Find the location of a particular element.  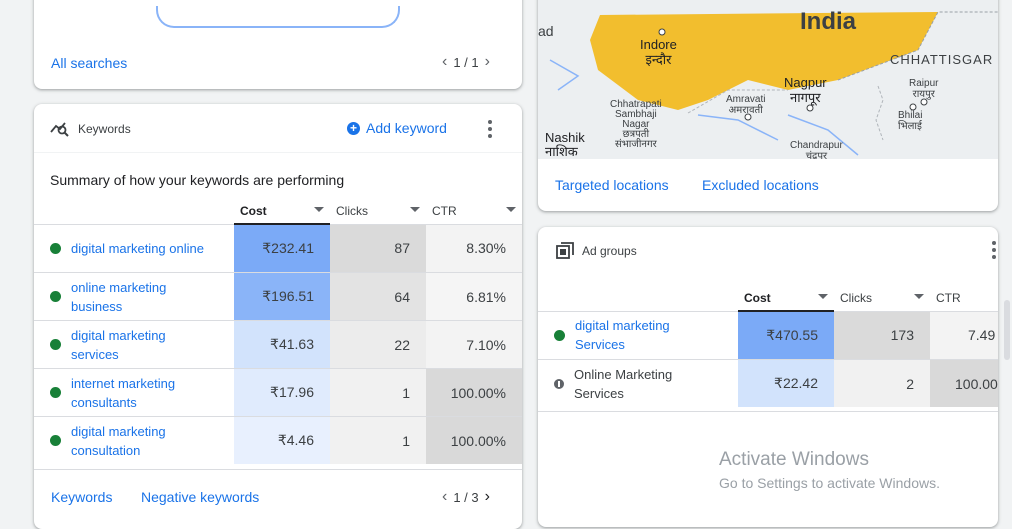

keywords-header: Keywords + Add keyword is located at coordinates (278, 128).